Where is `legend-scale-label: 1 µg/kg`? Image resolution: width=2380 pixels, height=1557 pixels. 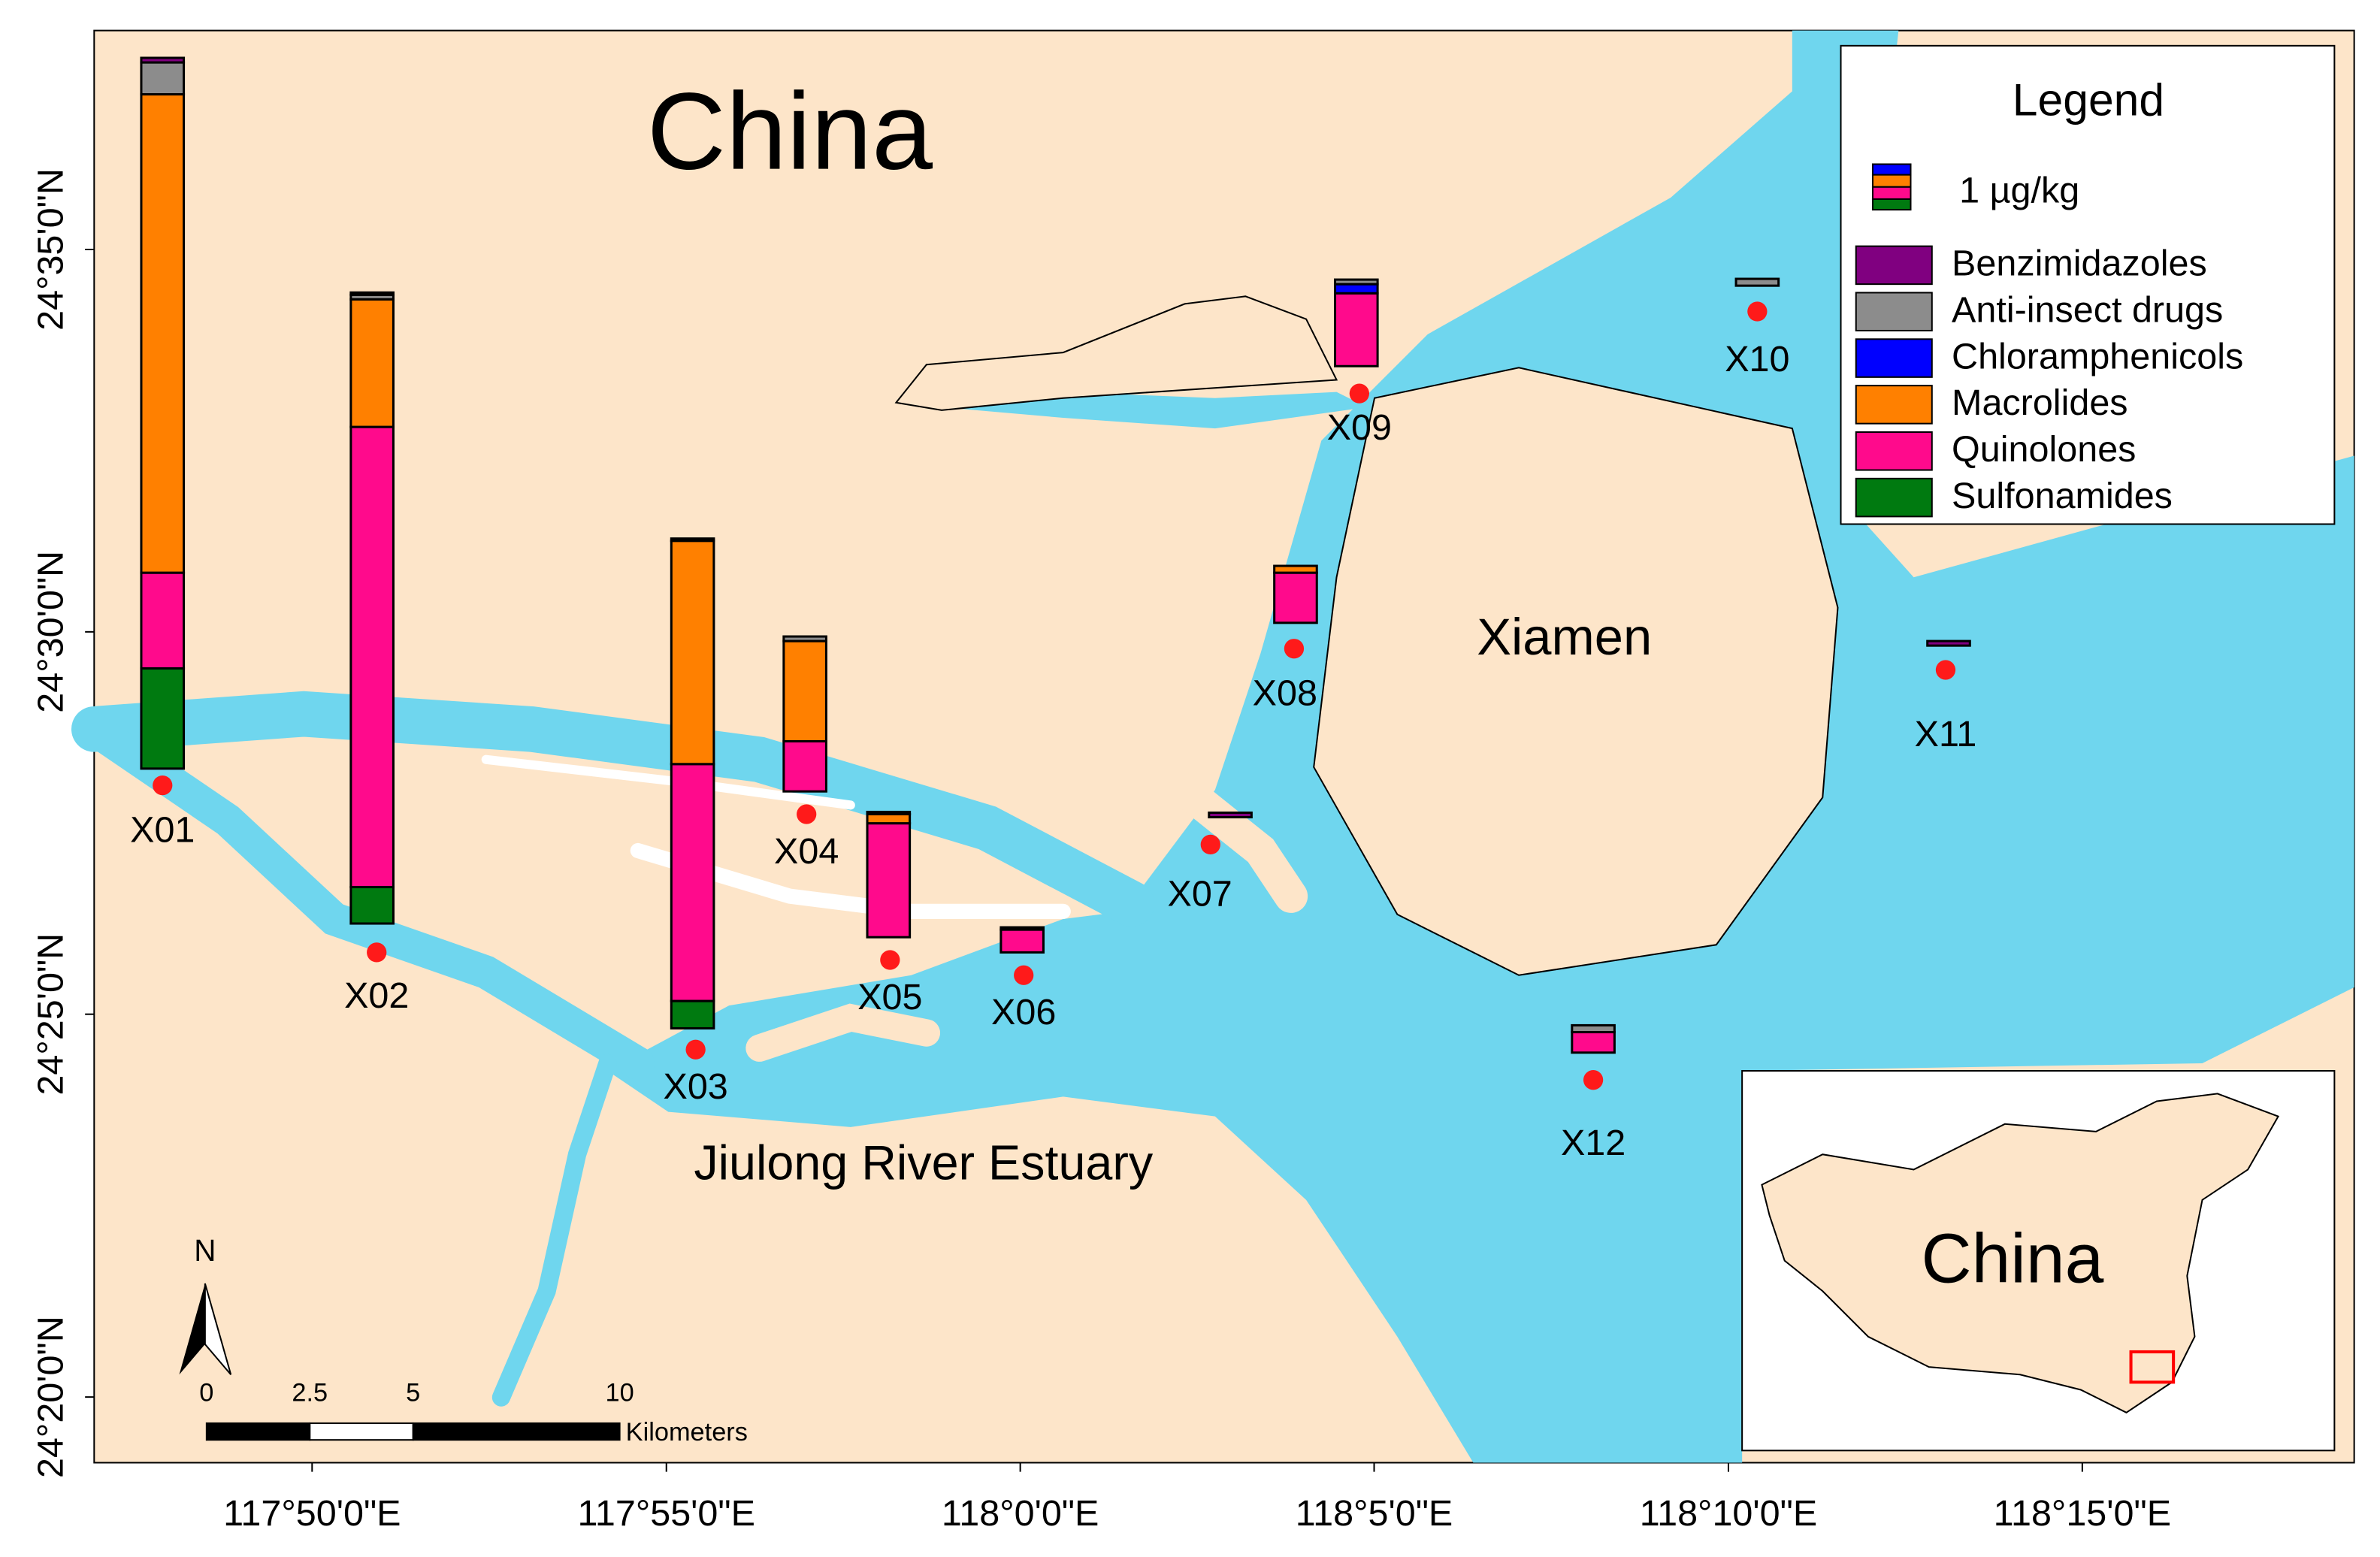
legend-scale-label: 1 µg/kg is located at coordinates (2019, 191).